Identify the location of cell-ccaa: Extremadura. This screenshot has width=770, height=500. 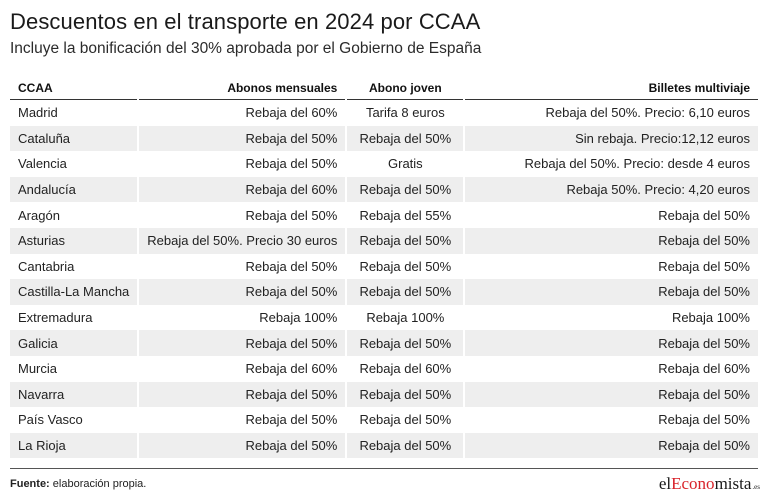
(55, 318).